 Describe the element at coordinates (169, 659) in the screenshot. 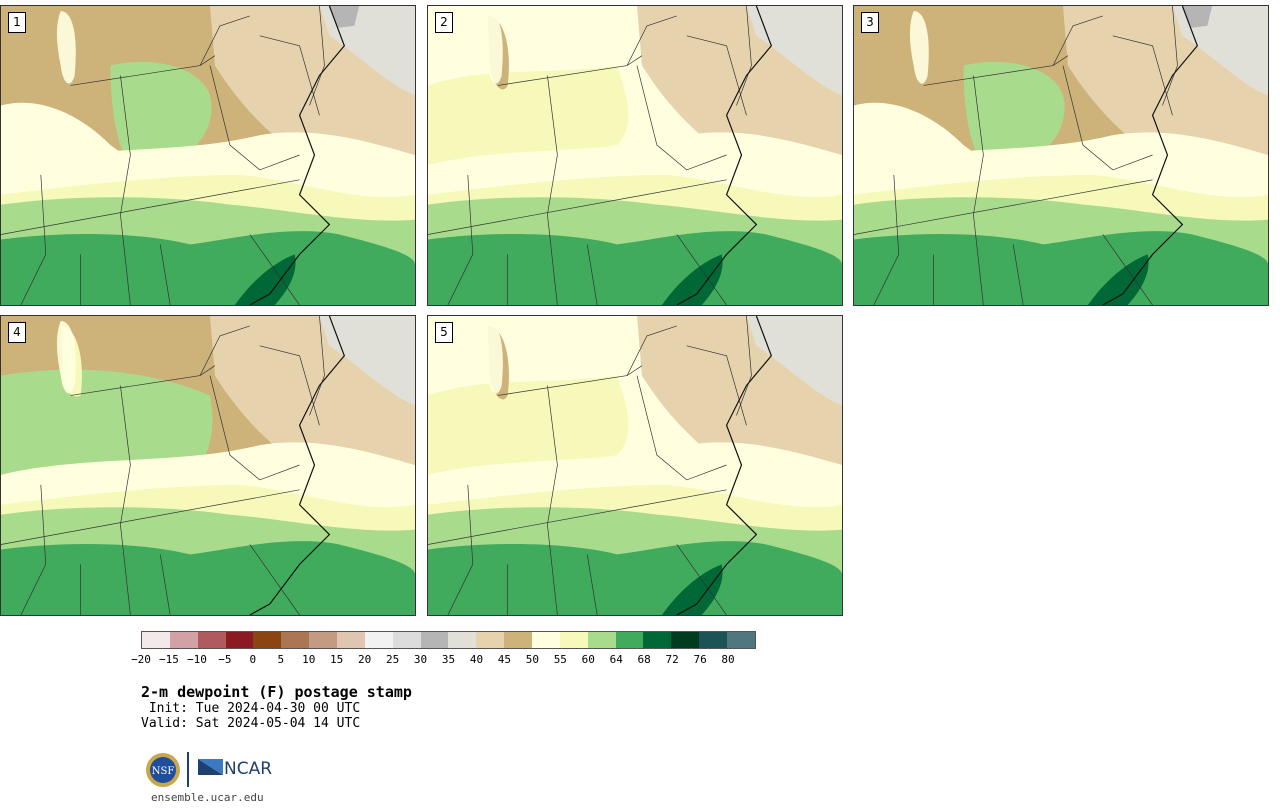

I see `colorbar-tick-label: −15` at that location.